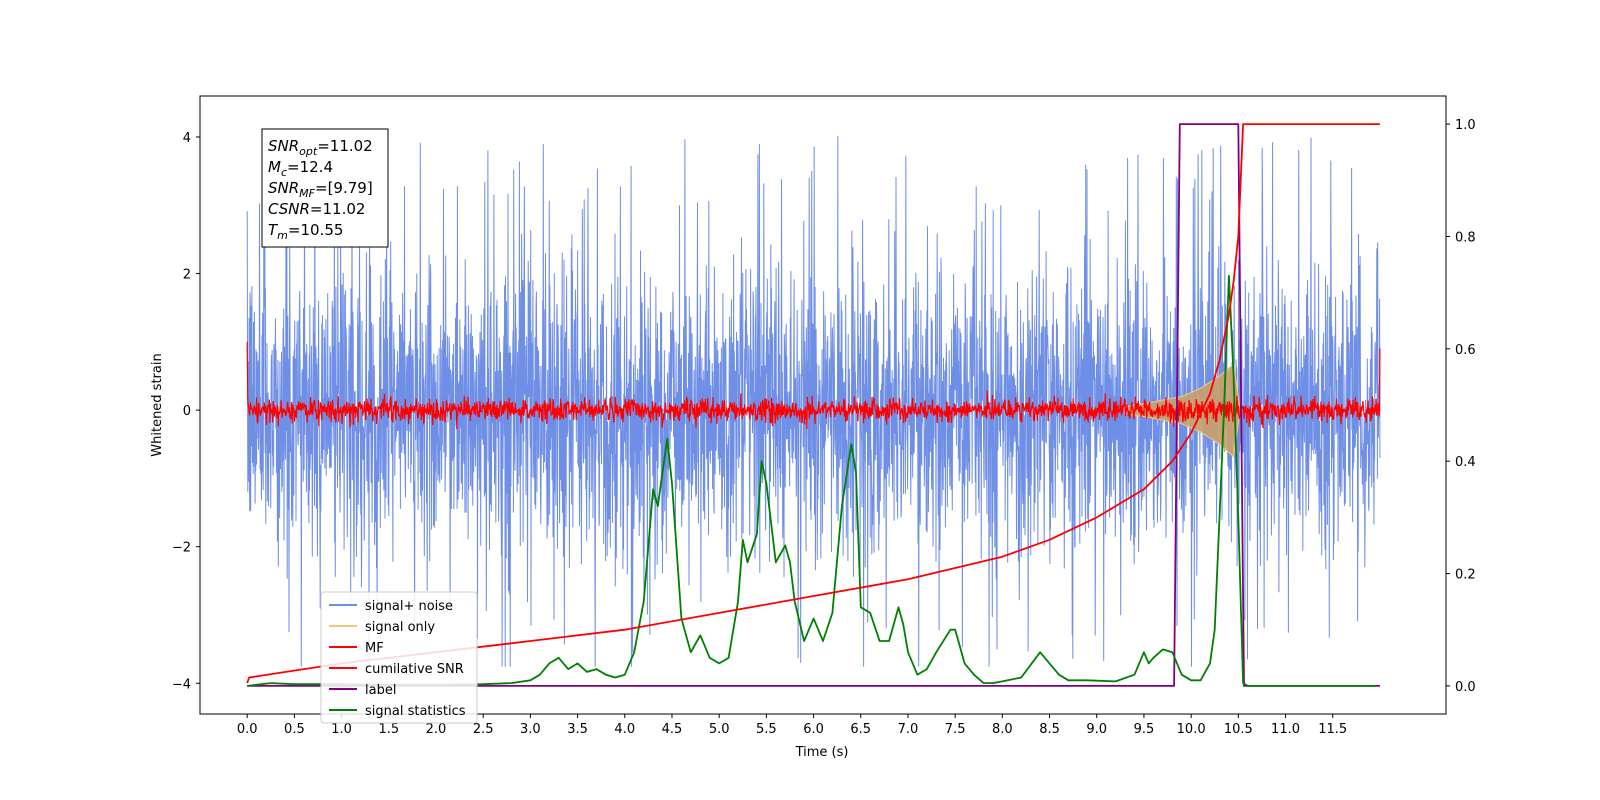  I want to click on y-left-tick-label: 2, so click(187, 275).